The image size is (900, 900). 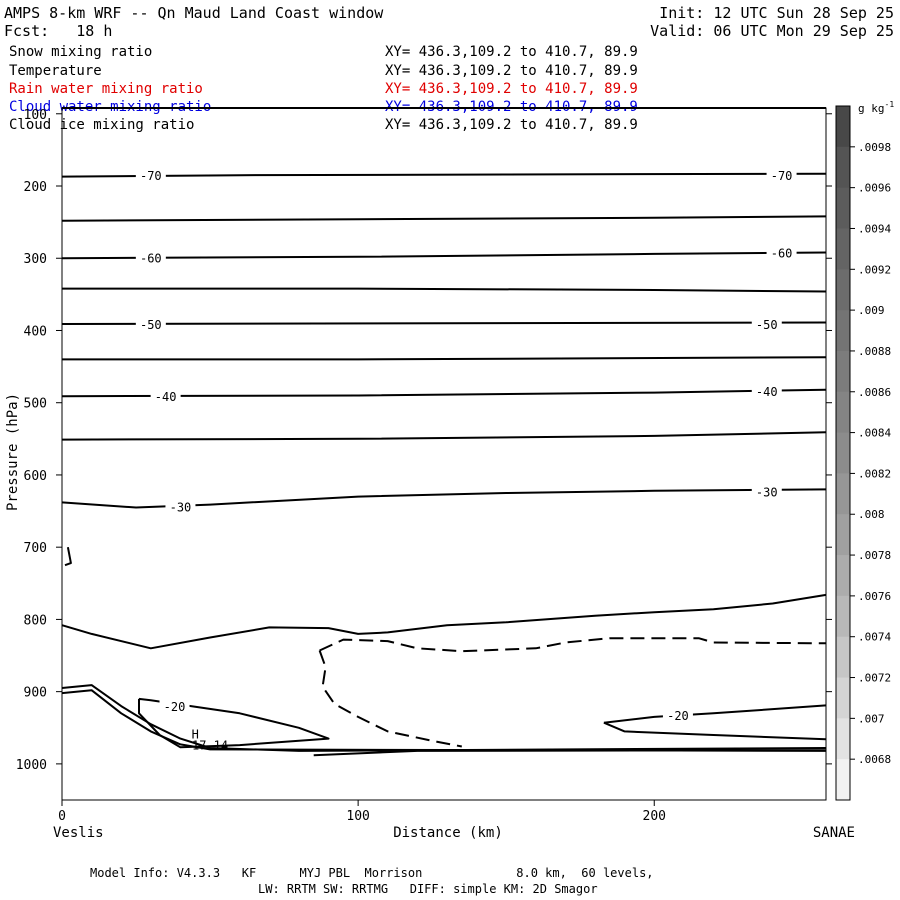 What do you see at coordinates (871, 310) in the screenshot?
I see `colorbar-label: .009` at bounding box center [871, 310].